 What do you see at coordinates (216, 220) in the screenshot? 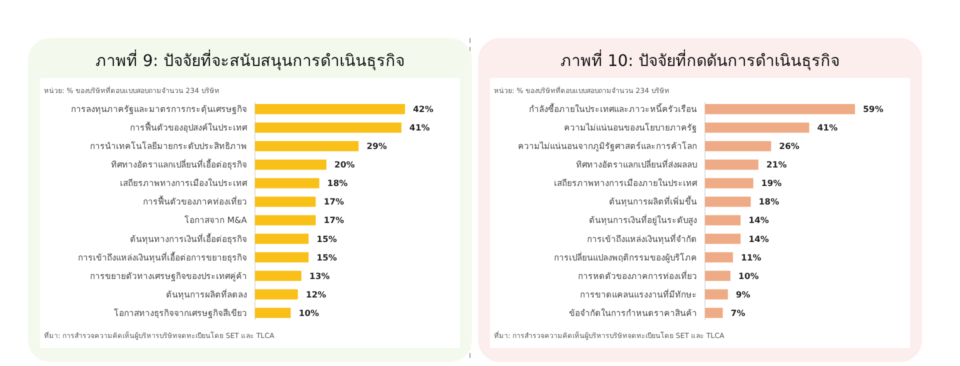
I see `y-tick-label: โอกาสจาก M&A` at bounding box center [216, 220].